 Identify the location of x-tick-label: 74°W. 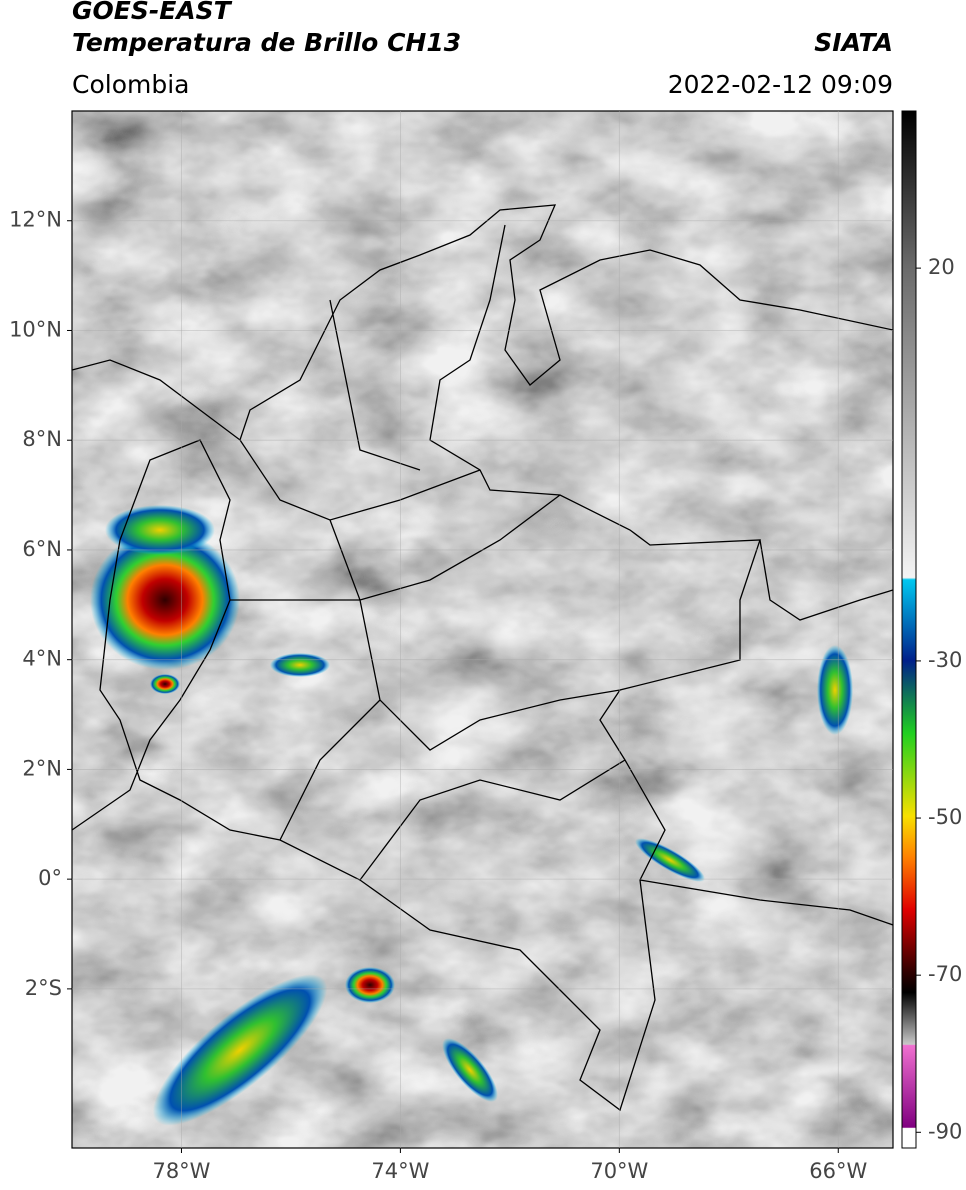
(400, 1171).